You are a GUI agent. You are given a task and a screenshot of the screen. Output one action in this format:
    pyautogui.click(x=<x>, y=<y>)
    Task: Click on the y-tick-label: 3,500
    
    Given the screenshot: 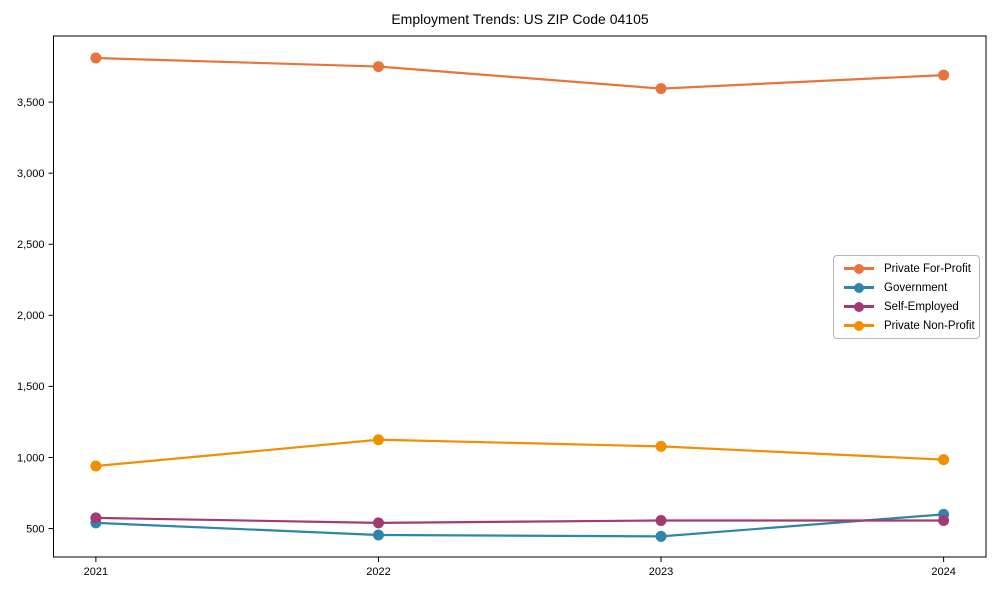 What is the action you would take?
    pyautogui.click(x=31, y=103)
    